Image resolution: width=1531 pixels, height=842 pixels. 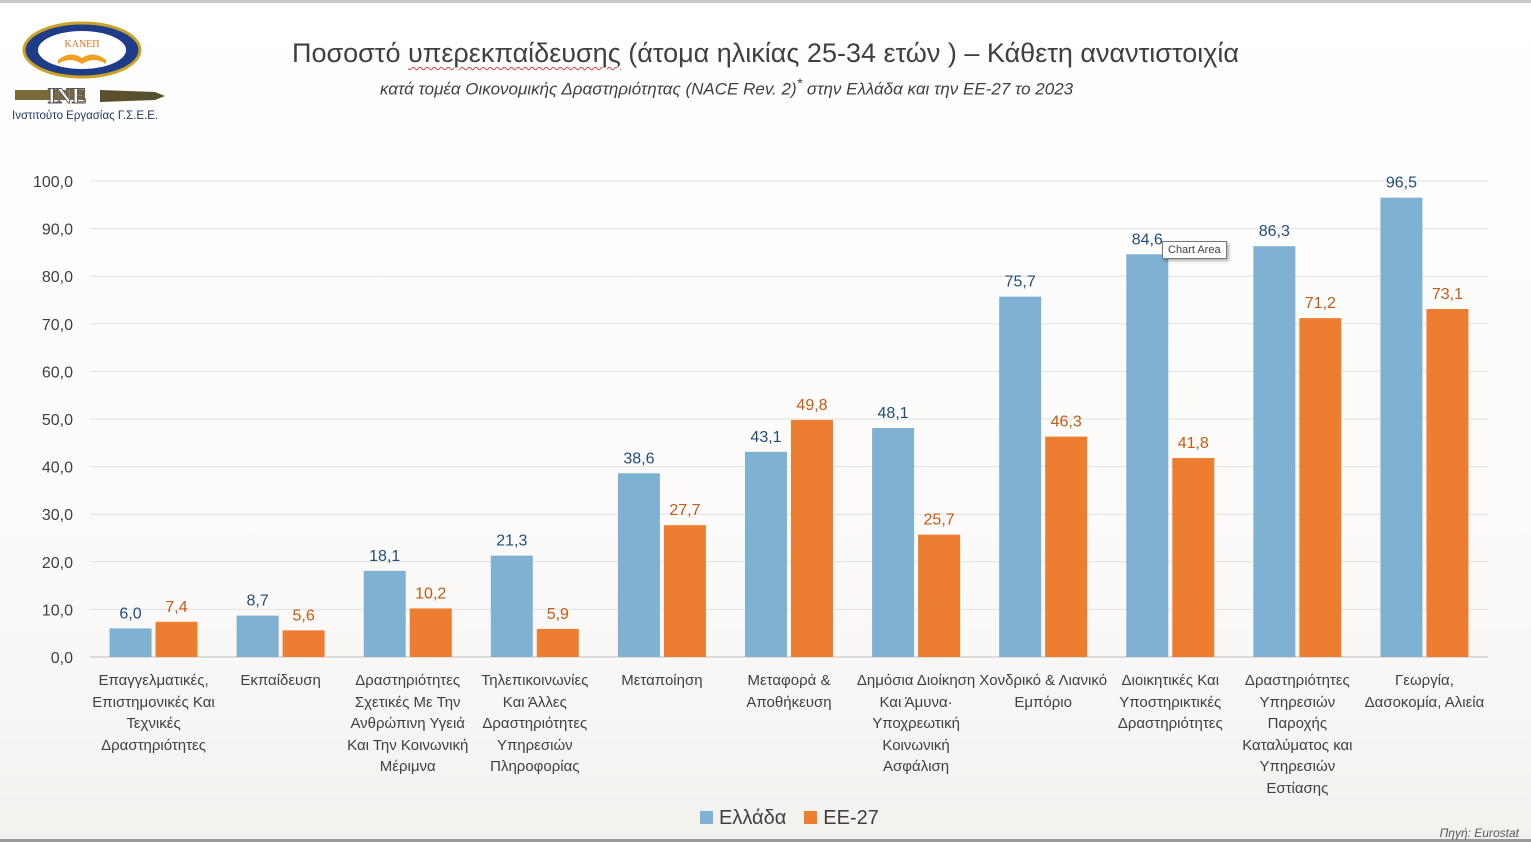 What do you see at coordinates (384, 556) in the screenshot?
I see `data-label: 18,1` at bounding box center [384, 556].